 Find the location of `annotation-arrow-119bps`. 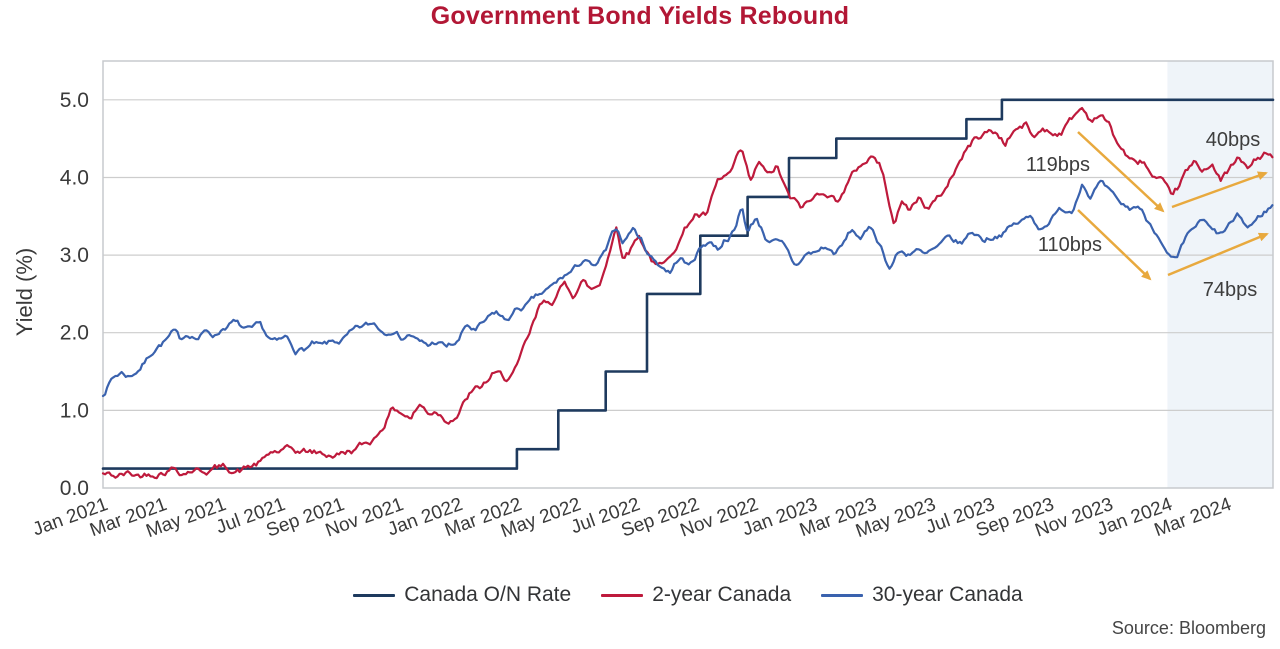

annotation-arrow-119bps is located at coordinates (1121, 172).